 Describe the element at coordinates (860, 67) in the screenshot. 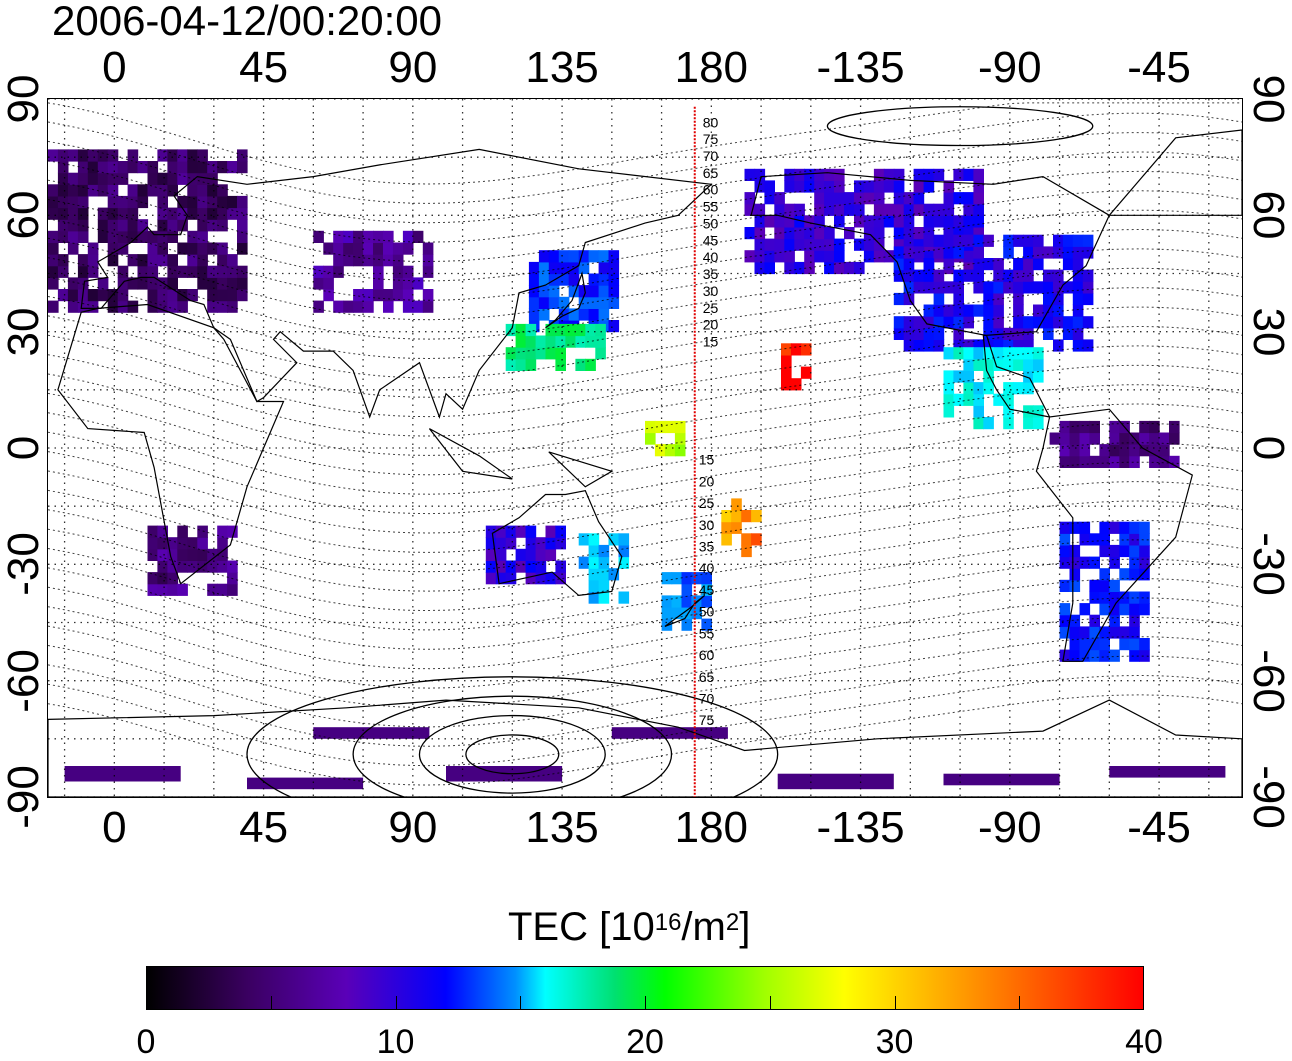

I see `top-lon-tick: -135` at that location.